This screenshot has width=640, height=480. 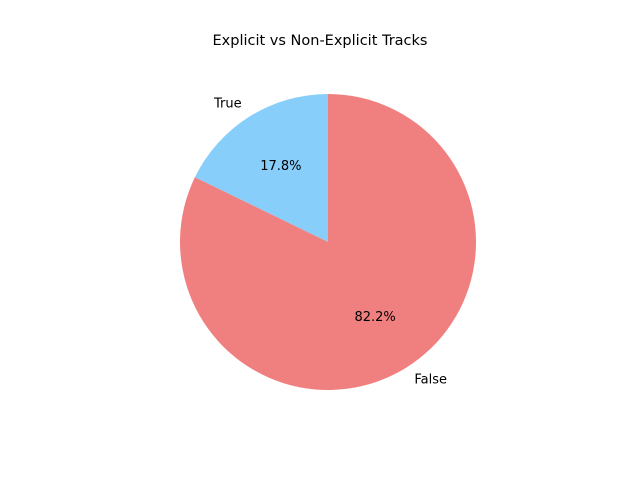 I want to click on slice-pct-label-true: 17.8%, so click(x=280, y=166).